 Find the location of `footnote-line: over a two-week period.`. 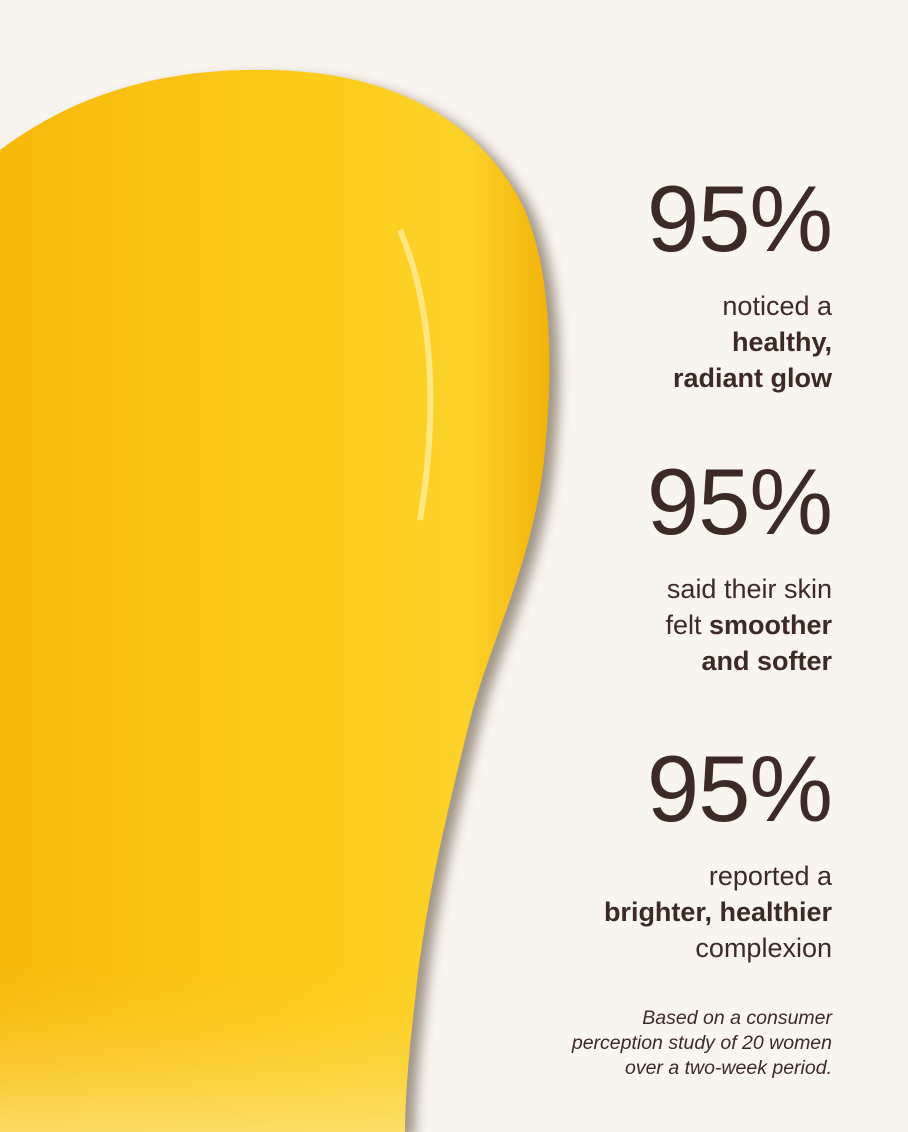

footnote-line: over a two-week period. is located at coordinates (728, 1068).